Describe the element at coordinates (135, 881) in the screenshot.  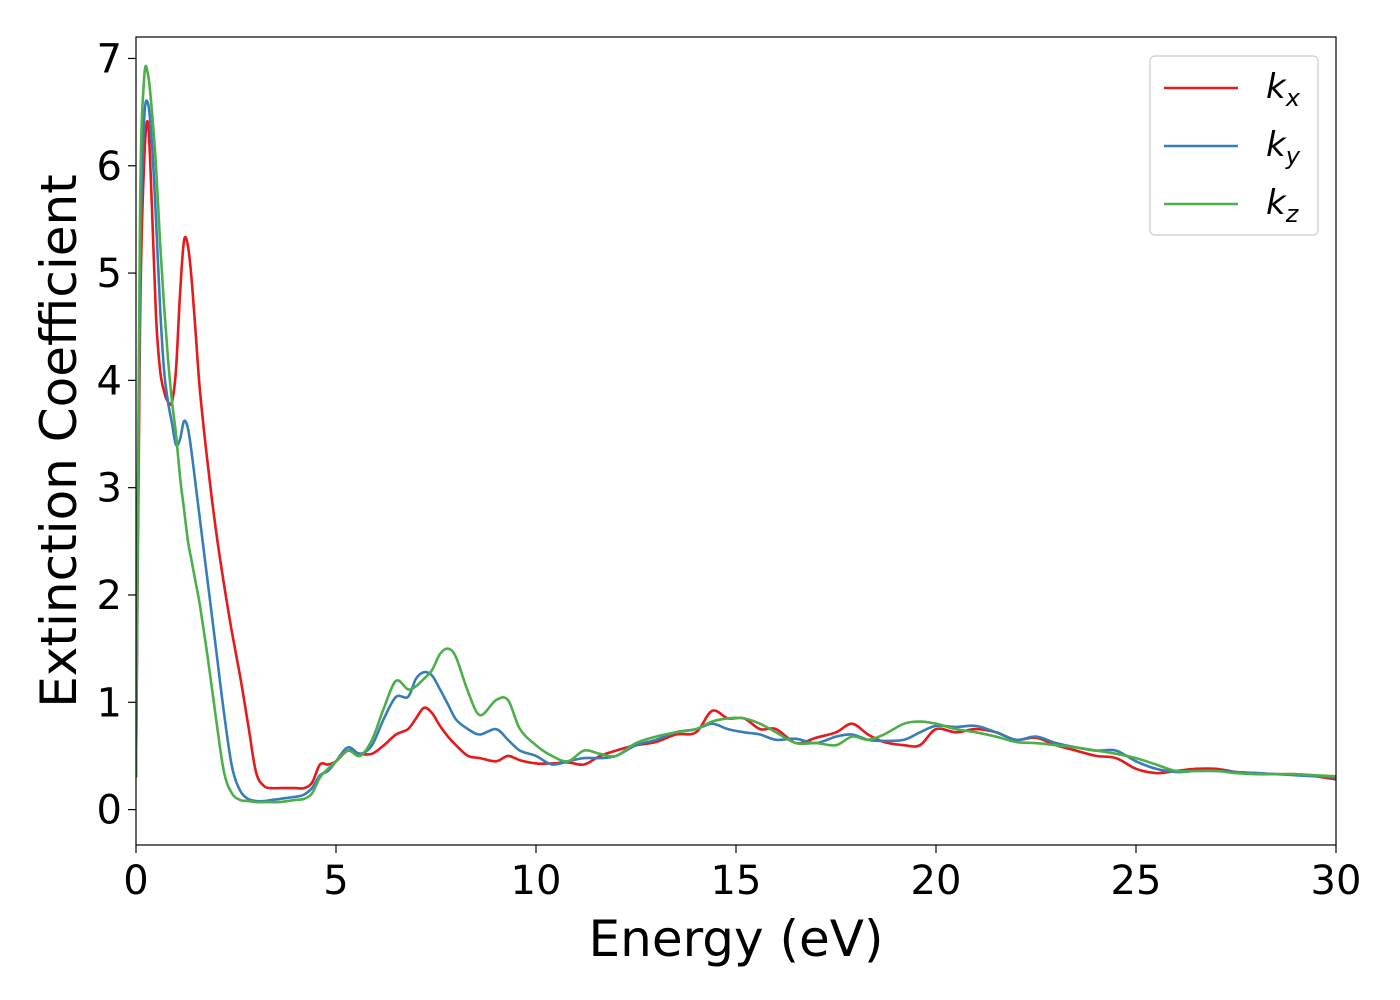
I see `x-tick-label: 0` at that location.